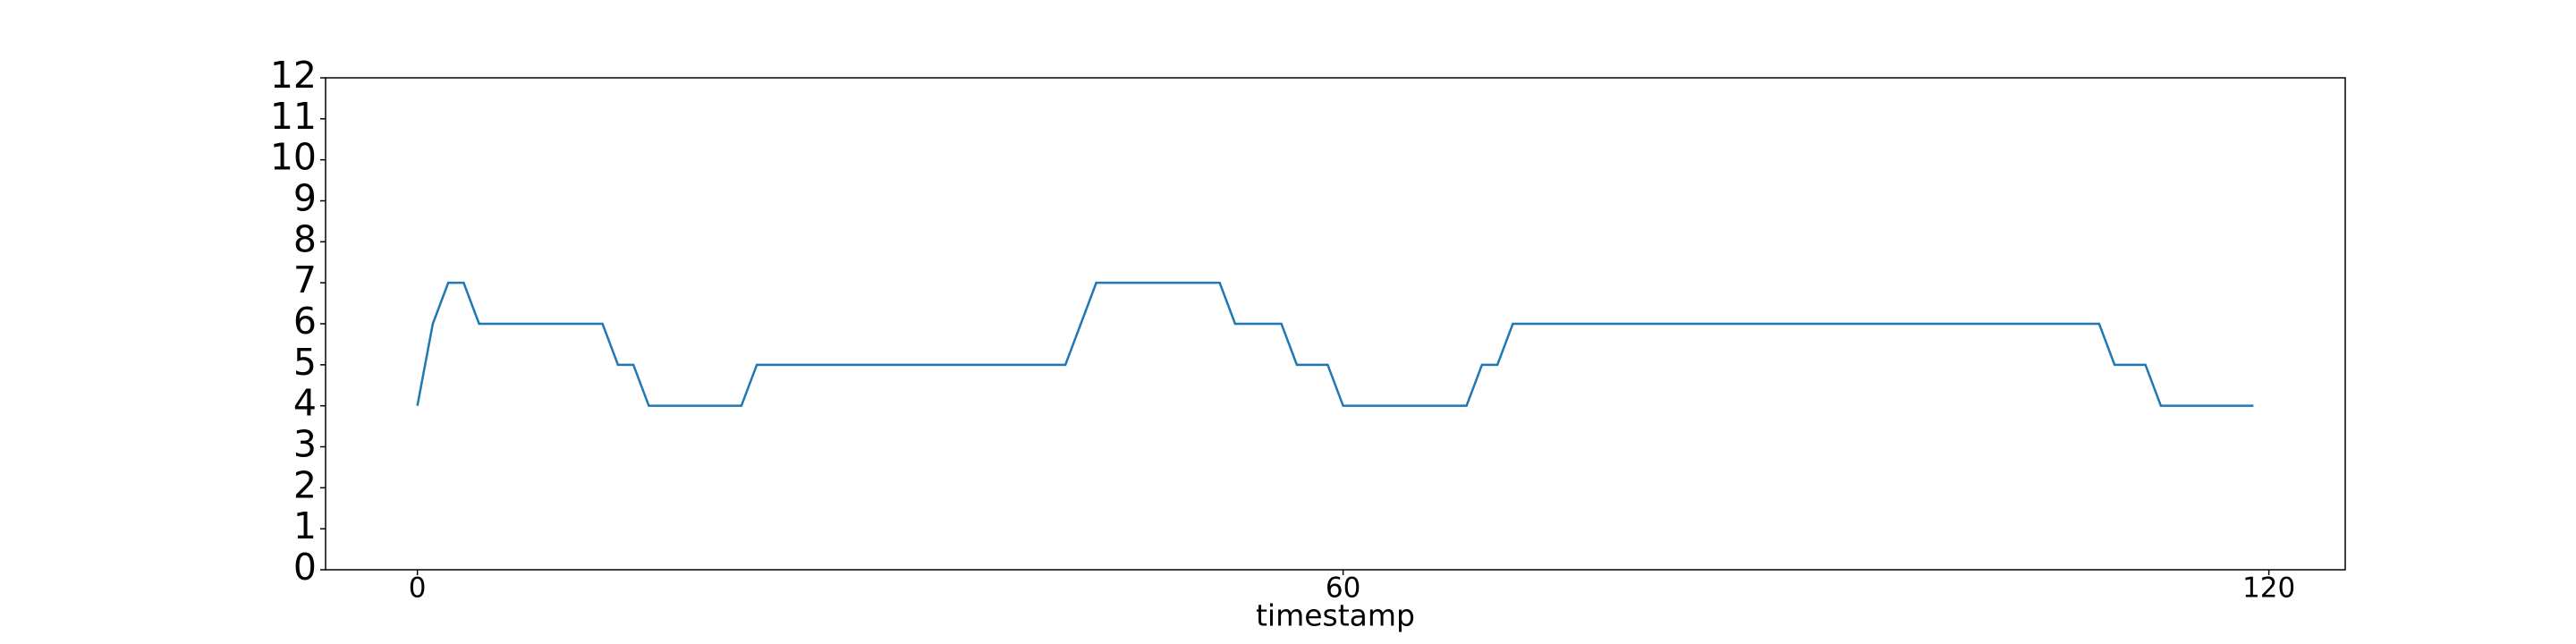 The width and height of the screenshot is (2576, 644). I want to click on y-tick-label: 4, so click(305, 403).